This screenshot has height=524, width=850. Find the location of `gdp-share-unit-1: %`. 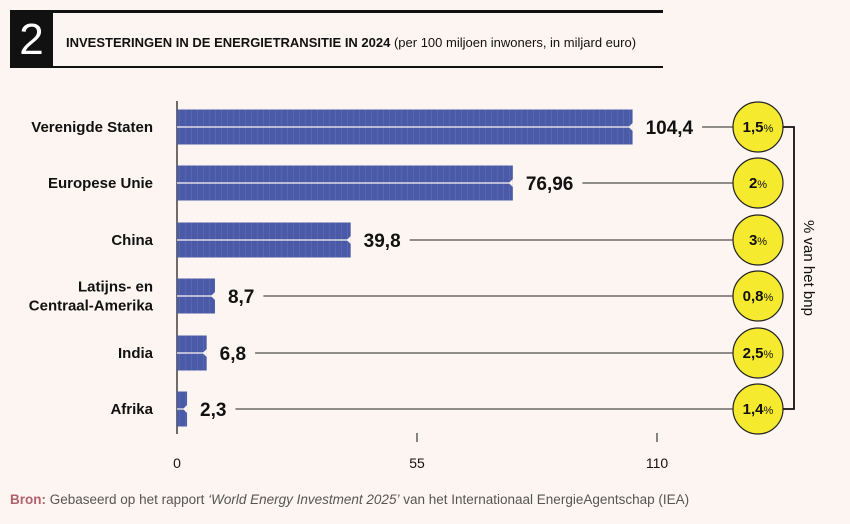

gdp-share-unit-1: % is located at coordinates (762, 185).